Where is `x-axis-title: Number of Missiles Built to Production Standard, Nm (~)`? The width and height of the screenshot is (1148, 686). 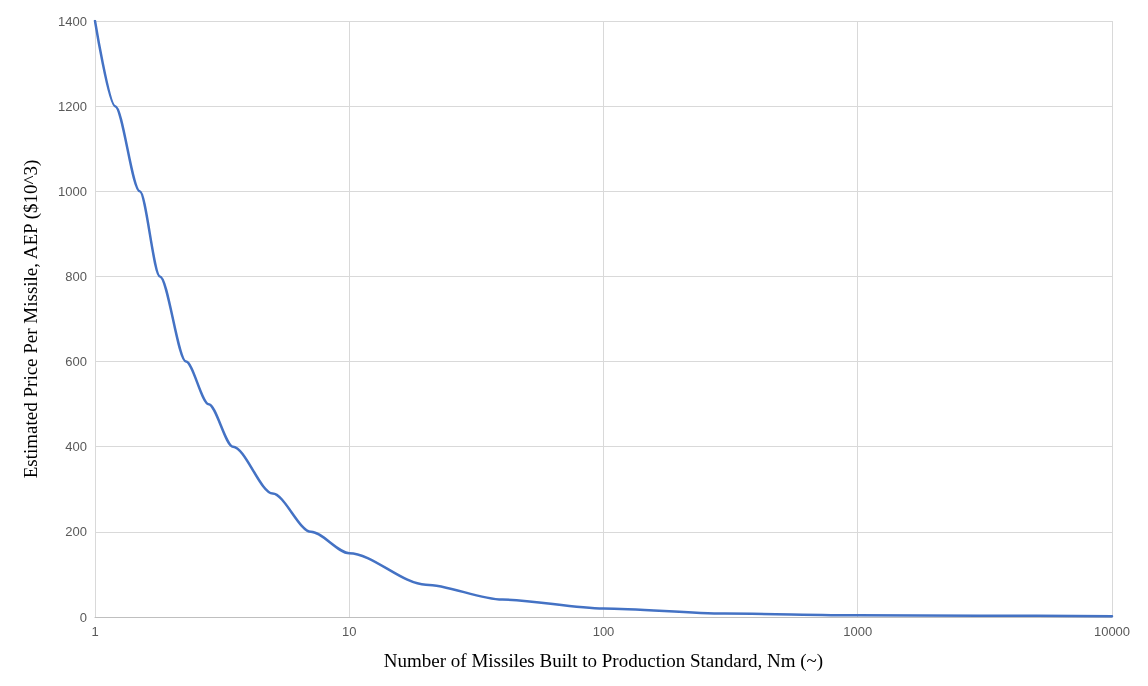
x-axis-title: Number of Missiles Built to Production Standard, Nm (~) is located at coordinates (603, 661).